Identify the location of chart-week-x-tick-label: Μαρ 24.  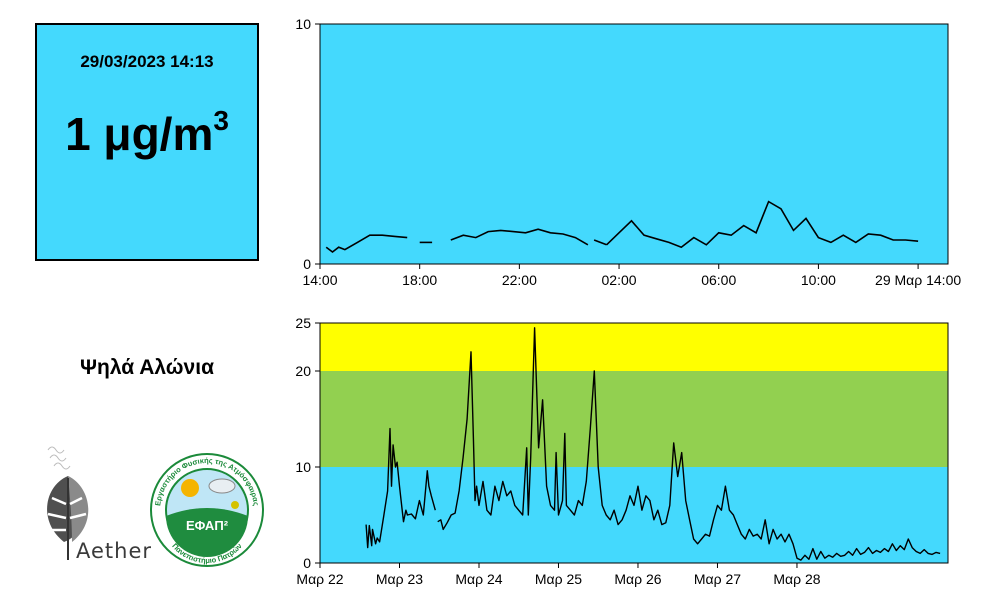
(478, 579).